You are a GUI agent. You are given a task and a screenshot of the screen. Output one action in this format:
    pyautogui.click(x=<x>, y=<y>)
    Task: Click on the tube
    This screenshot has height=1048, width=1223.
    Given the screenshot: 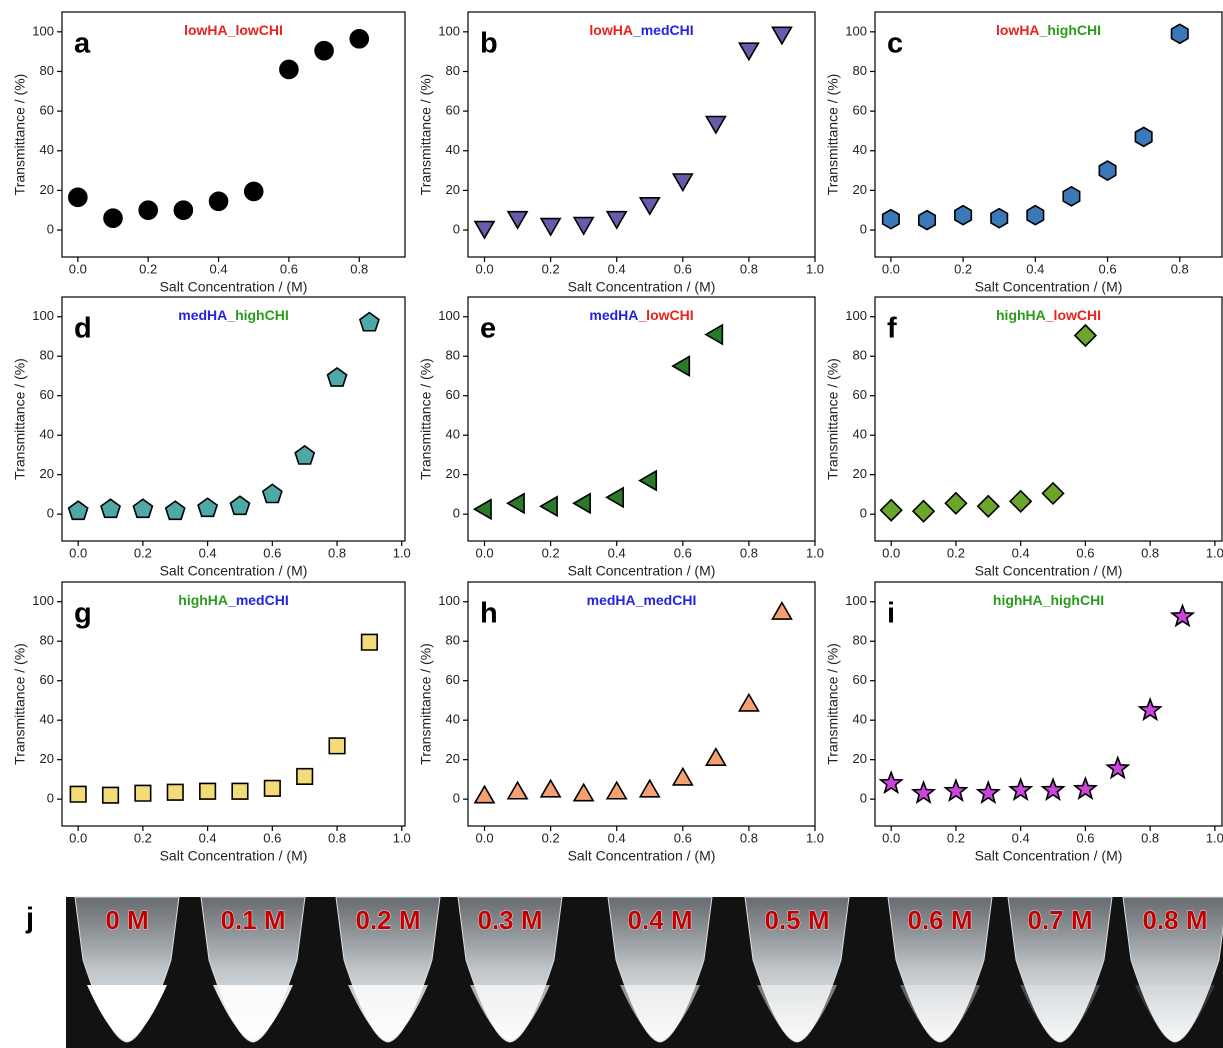 What is the action you would take?
    pyautogui.click(x=1172, y=969)
    